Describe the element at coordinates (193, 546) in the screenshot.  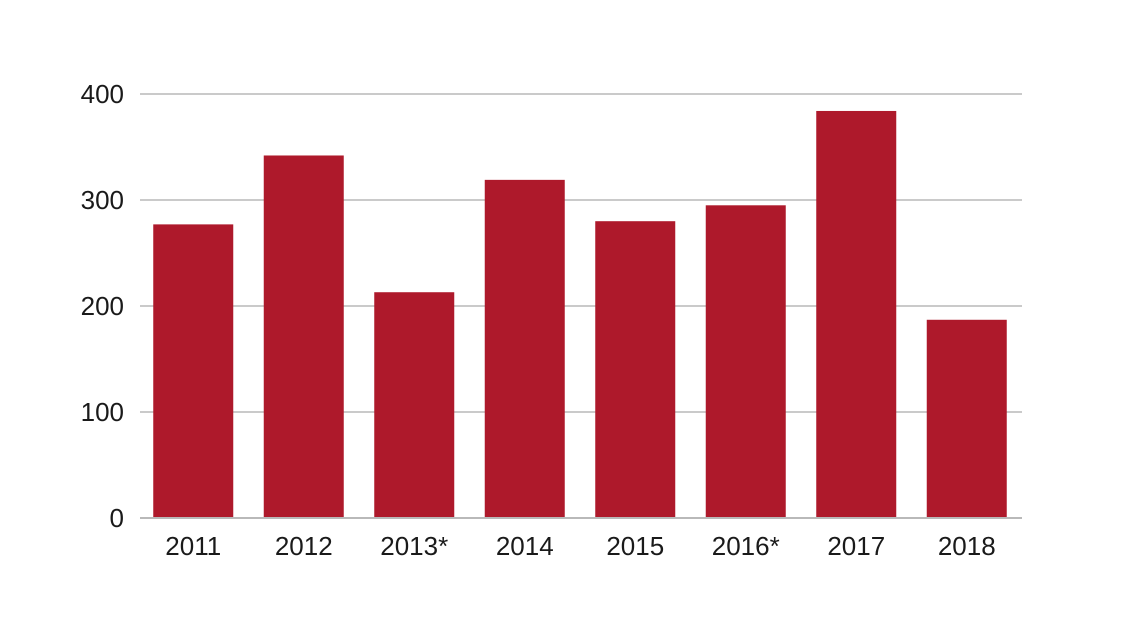
I see `x-tick-label: 2011` at that location.